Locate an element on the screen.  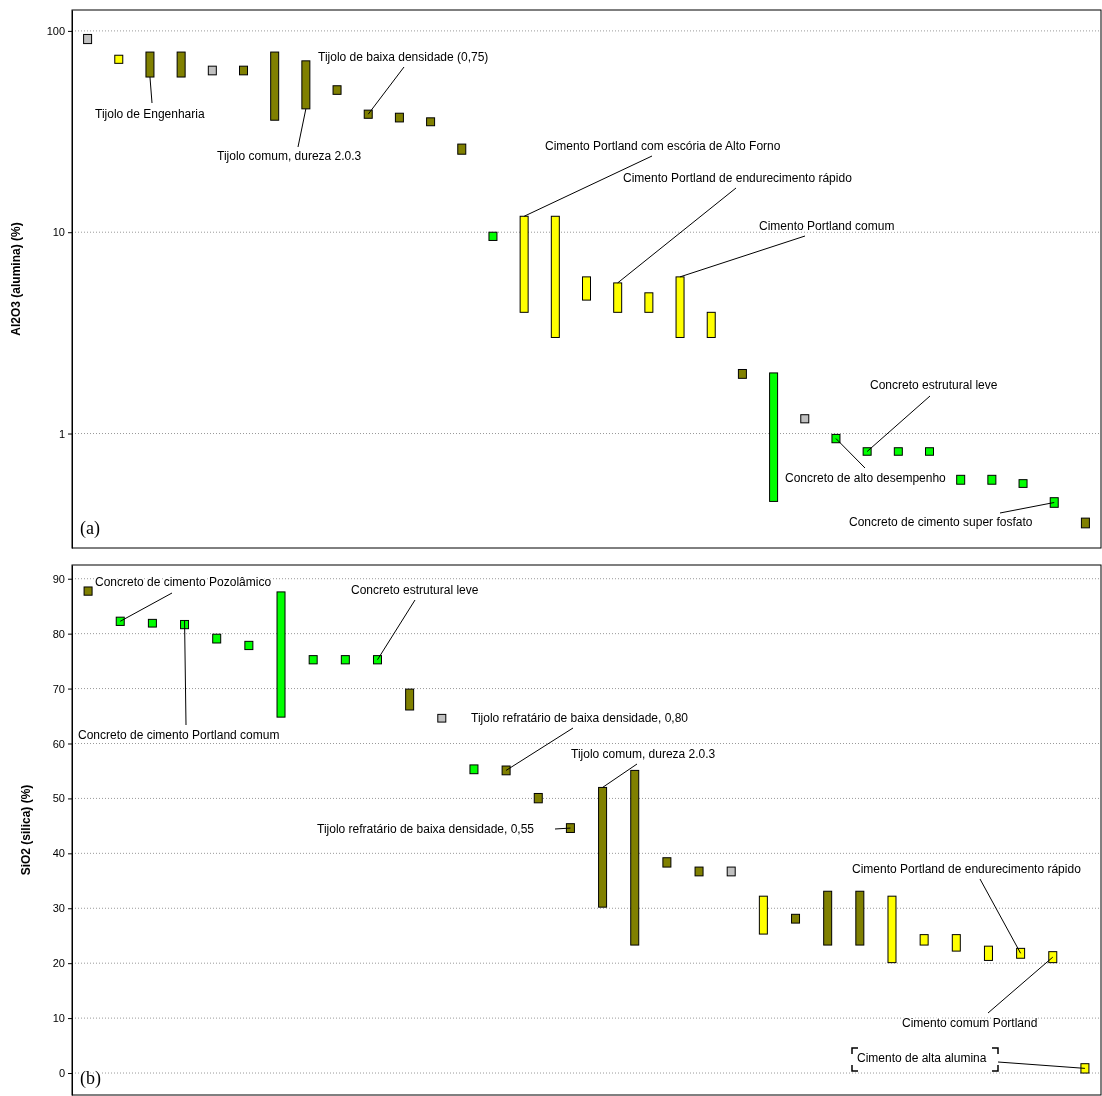
y-tick-label: 0 is located at coordinates (61, 1073).